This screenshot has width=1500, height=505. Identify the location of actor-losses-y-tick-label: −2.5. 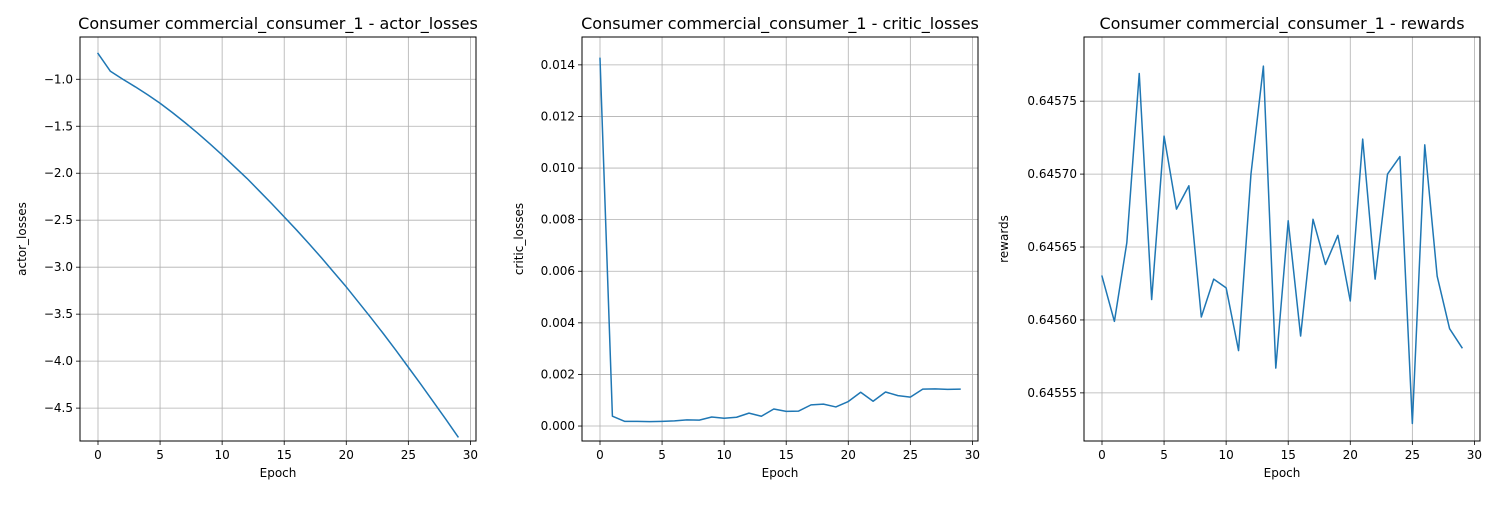
(58, 220).